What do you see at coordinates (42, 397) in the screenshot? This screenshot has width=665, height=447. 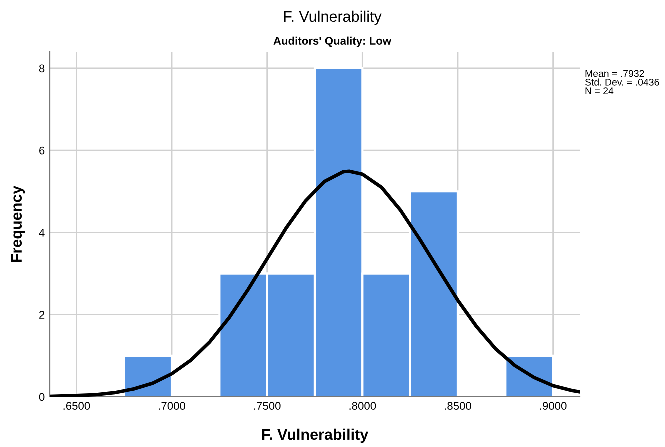 I see `y-tick-label: 0` at bounding box center [42, 397].